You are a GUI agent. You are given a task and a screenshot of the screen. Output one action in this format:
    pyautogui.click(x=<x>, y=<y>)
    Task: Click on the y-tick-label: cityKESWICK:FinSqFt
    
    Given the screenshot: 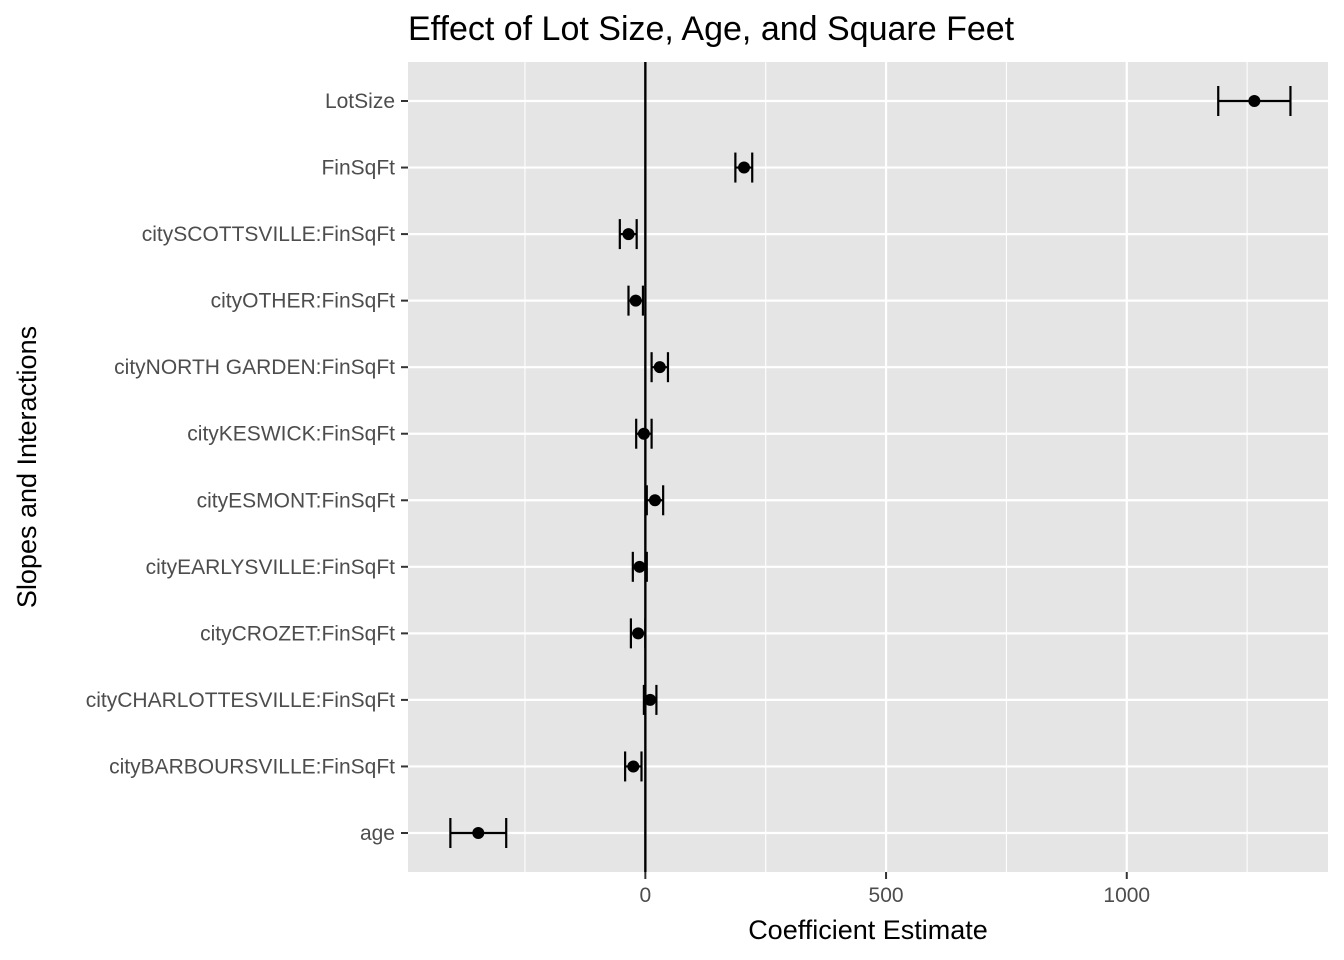 What is the action you would take?
    pyautogui.click(x=291, y=434)
    